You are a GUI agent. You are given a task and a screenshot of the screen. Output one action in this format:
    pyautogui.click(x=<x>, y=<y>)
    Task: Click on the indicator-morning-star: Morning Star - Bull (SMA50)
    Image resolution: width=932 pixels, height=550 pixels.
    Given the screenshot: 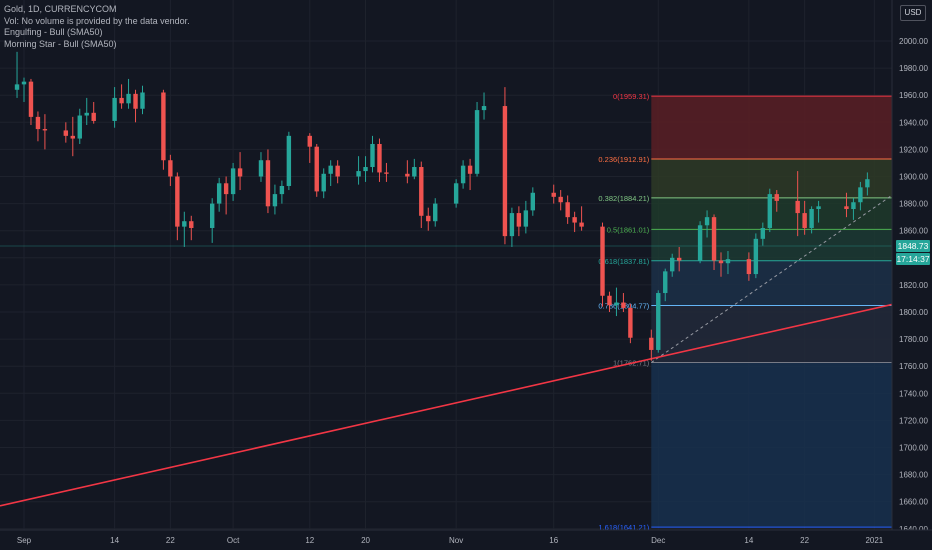 What is the action you would take?
    pyautogui.click(x=60, y=43)
    